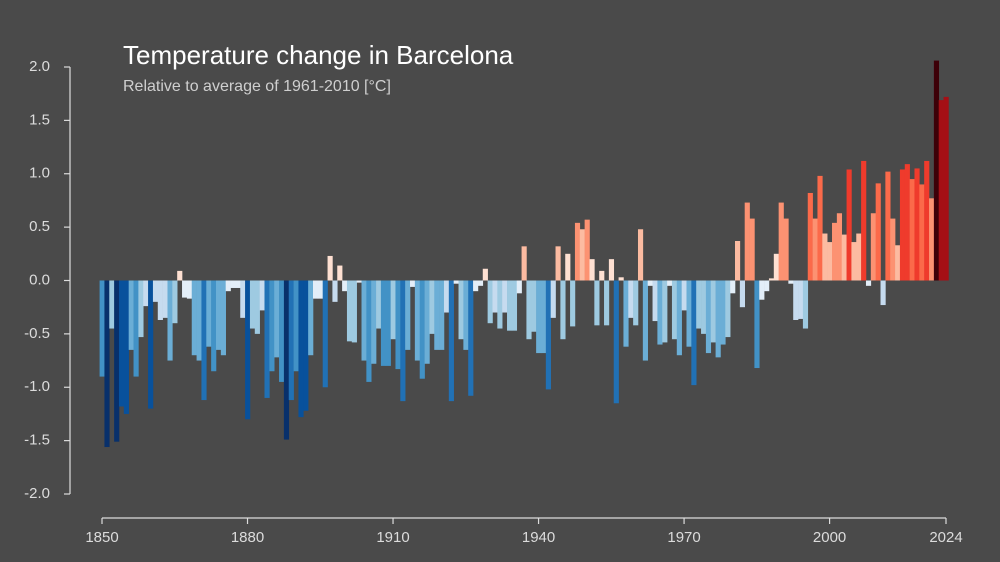 This screenshot has width=1000, height=562. What do you see at coordinates (257, 86) in the screenshot?
I see `chart-subtitle: Relative to average of 1961-2010 [°C]` at bounding box center [257, 86].